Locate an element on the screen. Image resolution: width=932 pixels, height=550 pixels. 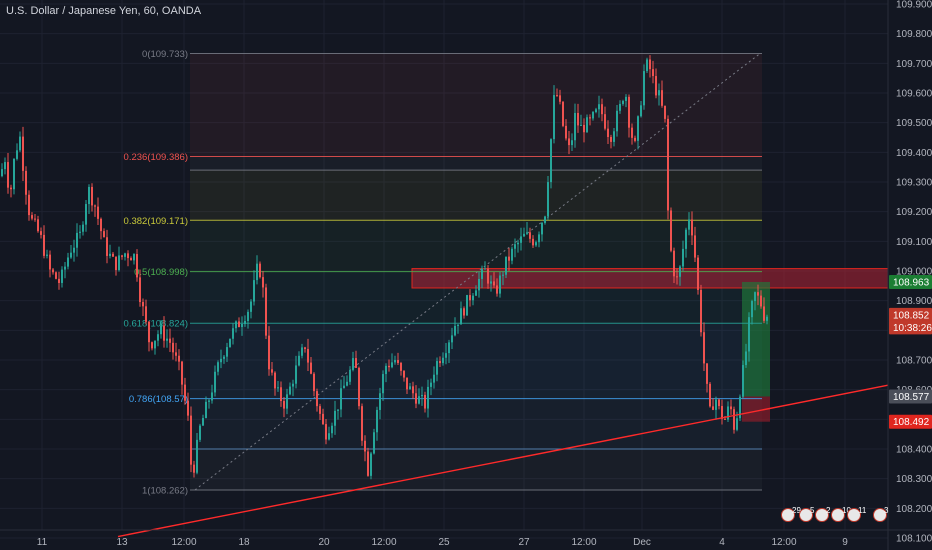
fib-level-label: 0.5(108.998) is located at coordinates (161, 272).